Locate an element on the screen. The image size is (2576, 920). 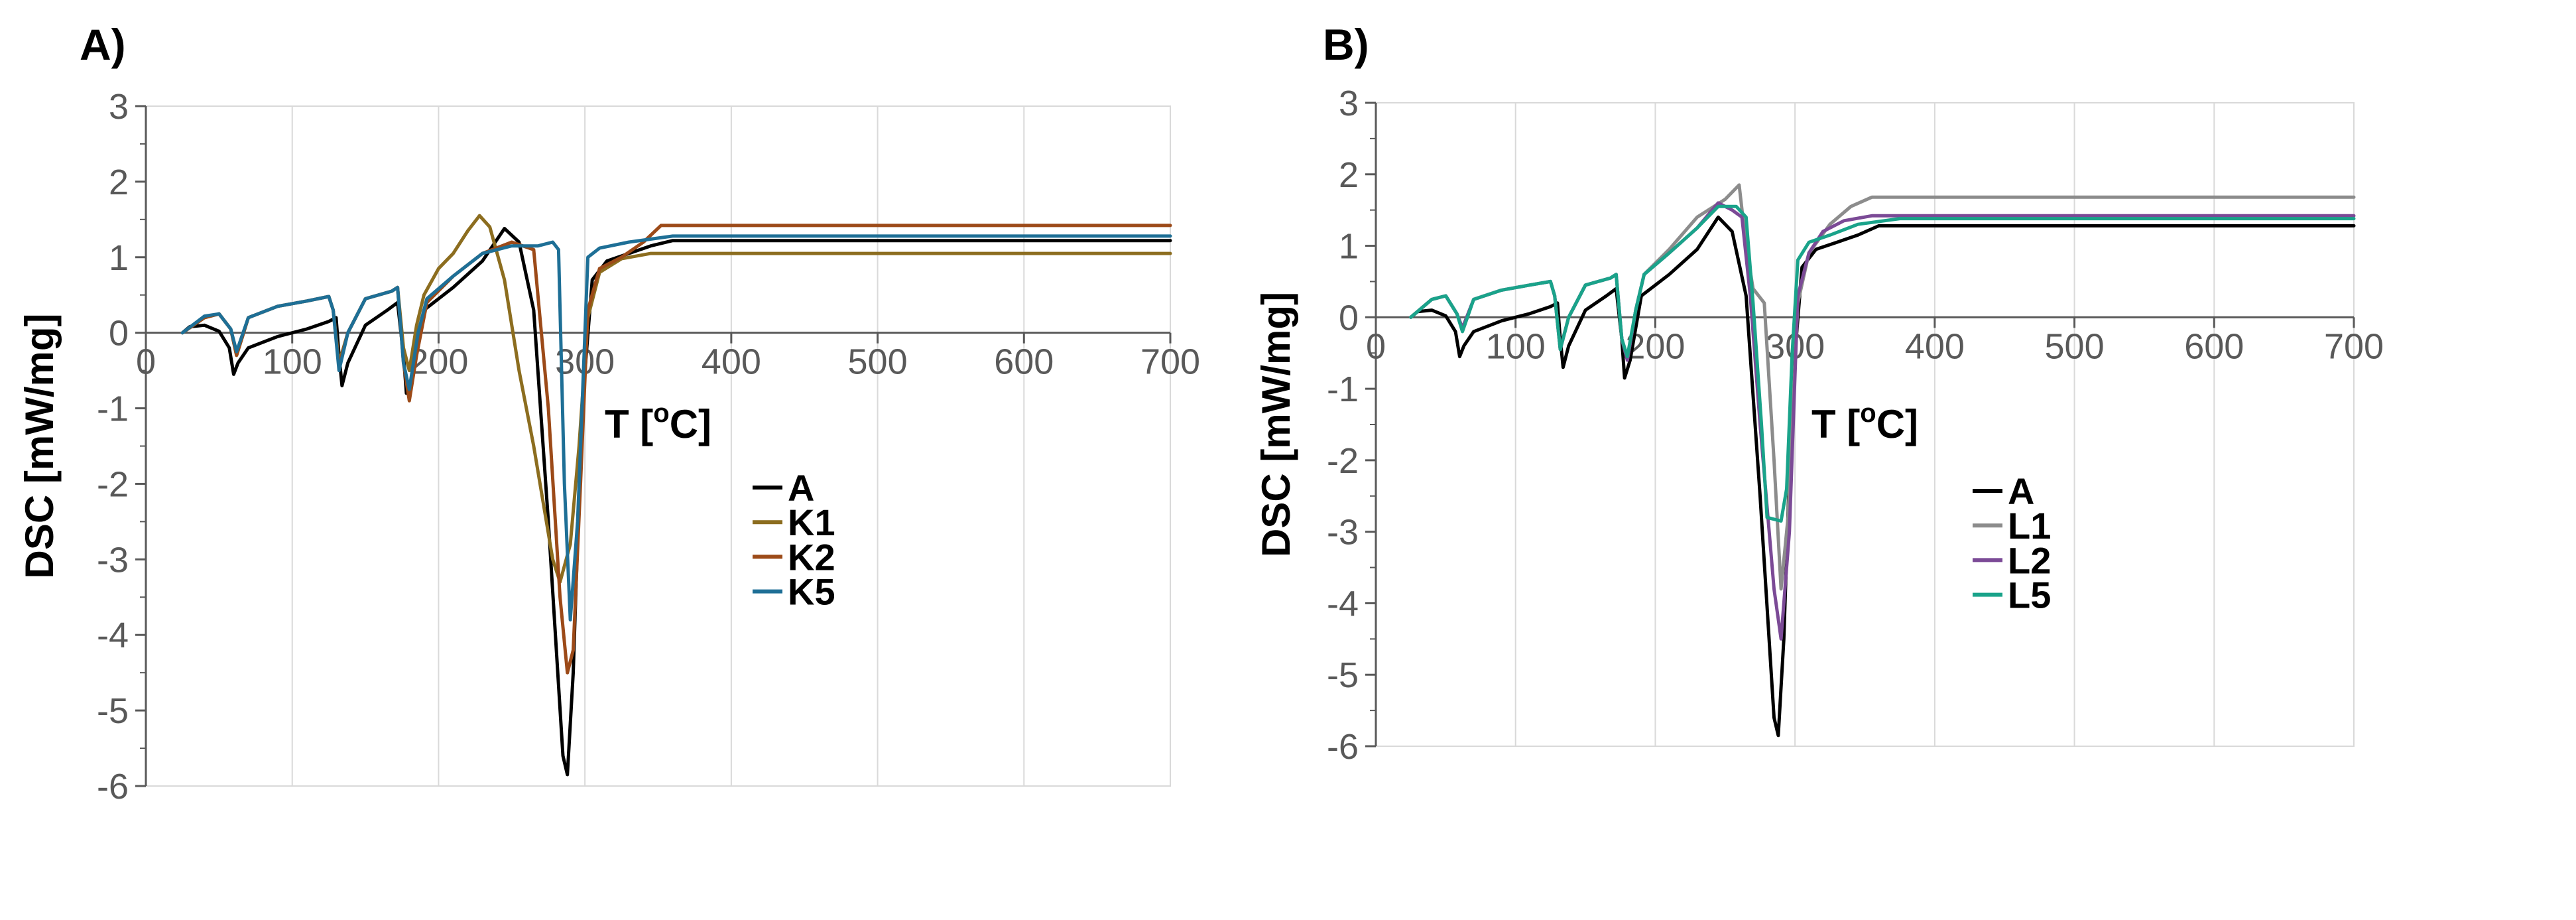
panel-label: A) is located at coordinates (103, 44).